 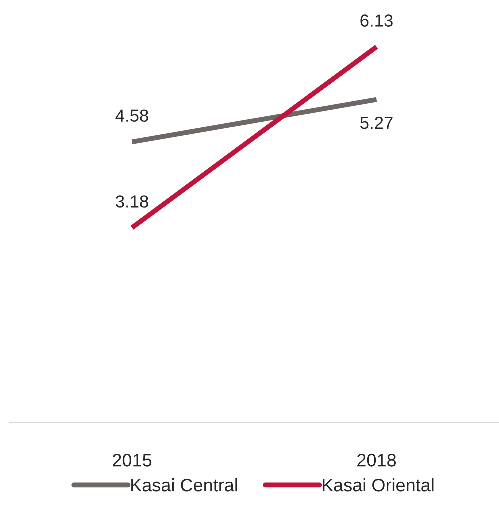 What do you see at coordinates (376, 123) in the screenshot?
I see `data-label: 5.27` at bounding box center [376, 123].